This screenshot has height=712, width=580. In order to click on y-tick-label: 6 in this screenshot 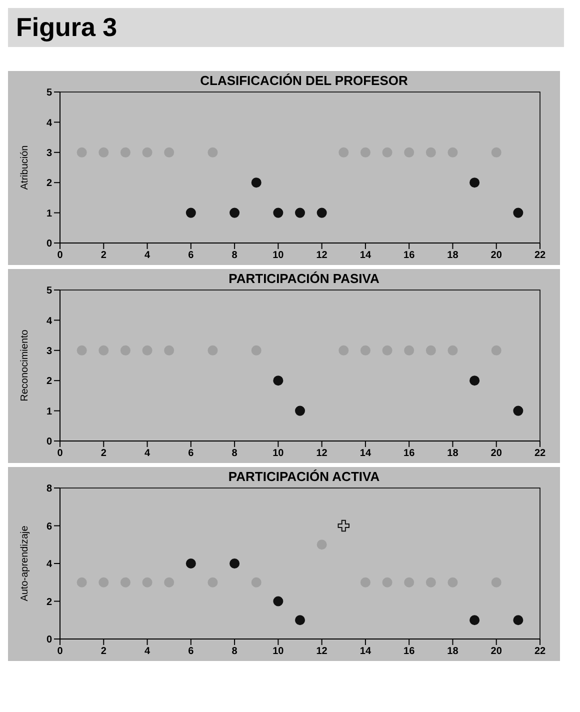, I will do `click(49, 526)`.